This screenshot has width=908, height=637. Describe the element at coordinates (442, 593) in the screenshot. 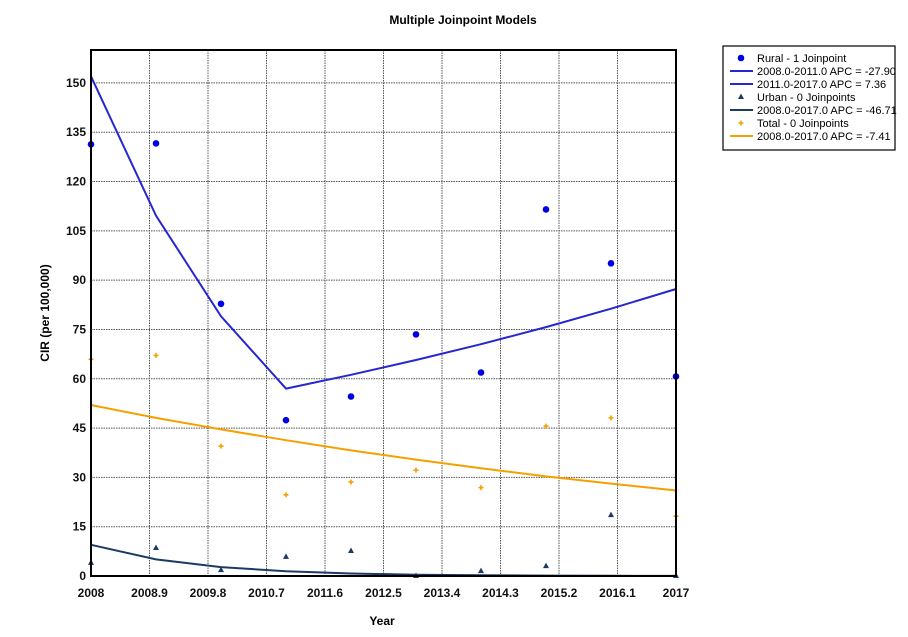

I see `x-tick-label: 2013.4` at that location.